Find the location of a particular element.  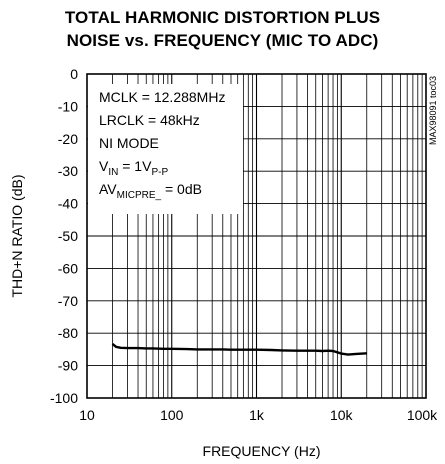

x-tick-labels: 10 100 1k 10k 100k is located at coordinates (258, 415).